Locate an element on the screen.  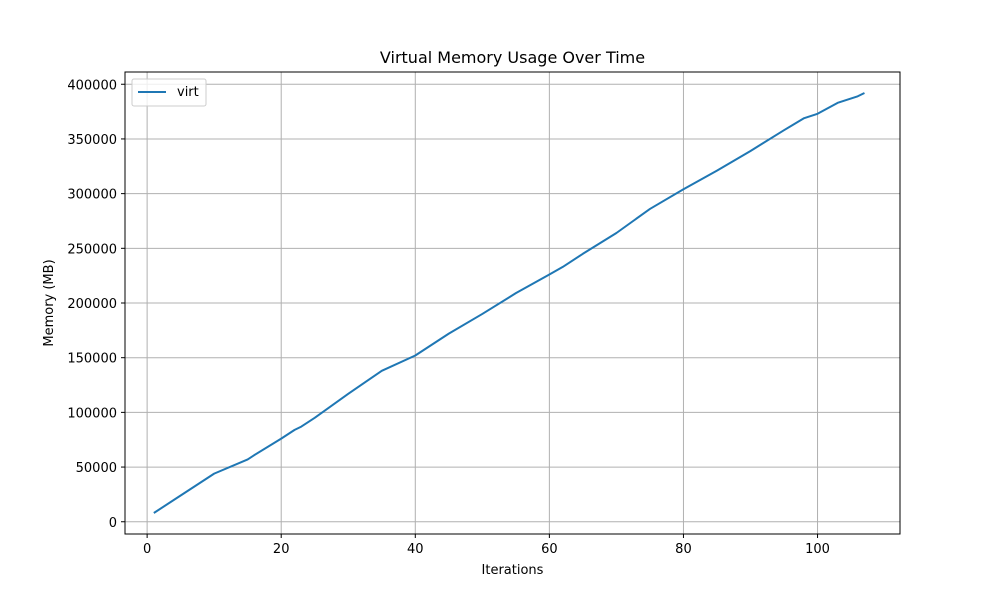
x-tick-label: 0 is located at coordinates (147, 549).